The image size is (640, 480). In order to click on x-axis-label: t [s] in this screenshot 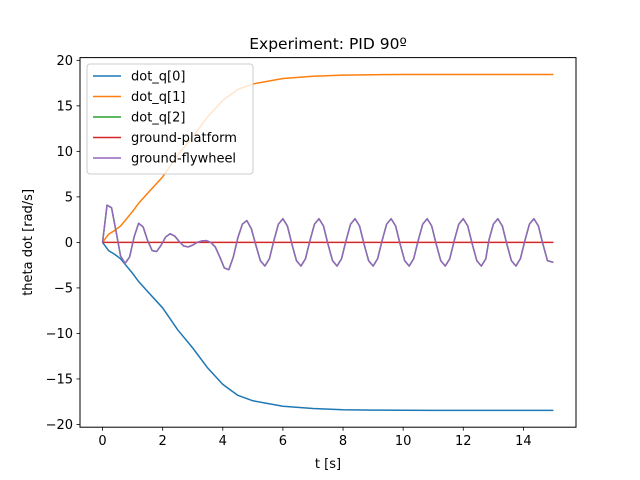, I will do `click(328, 464)`.